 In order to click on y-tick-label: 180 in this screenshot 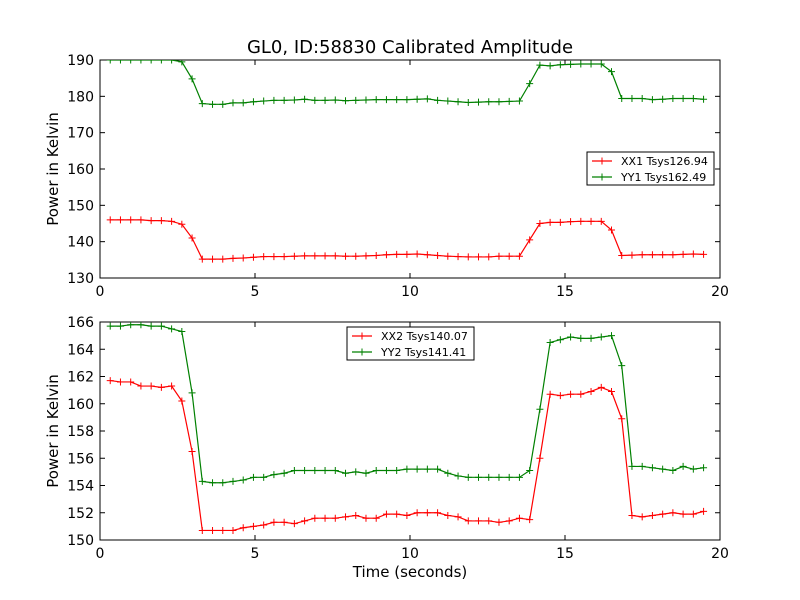, I will do `click(80, 97)`.